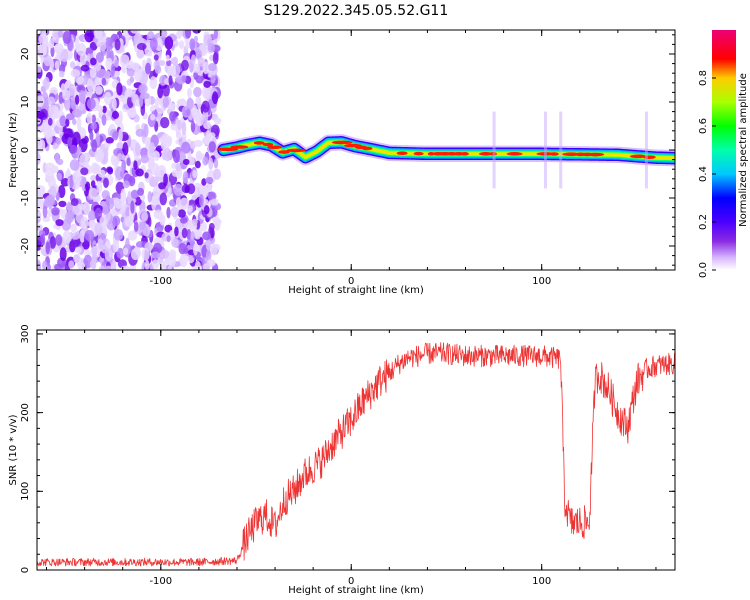 The width and height of the screenshot is (750, 600). What do you see at coordinates (541, 581) in the screenshot?
I see `snr-xtick-label: 100` at bounding box center [541, 581].